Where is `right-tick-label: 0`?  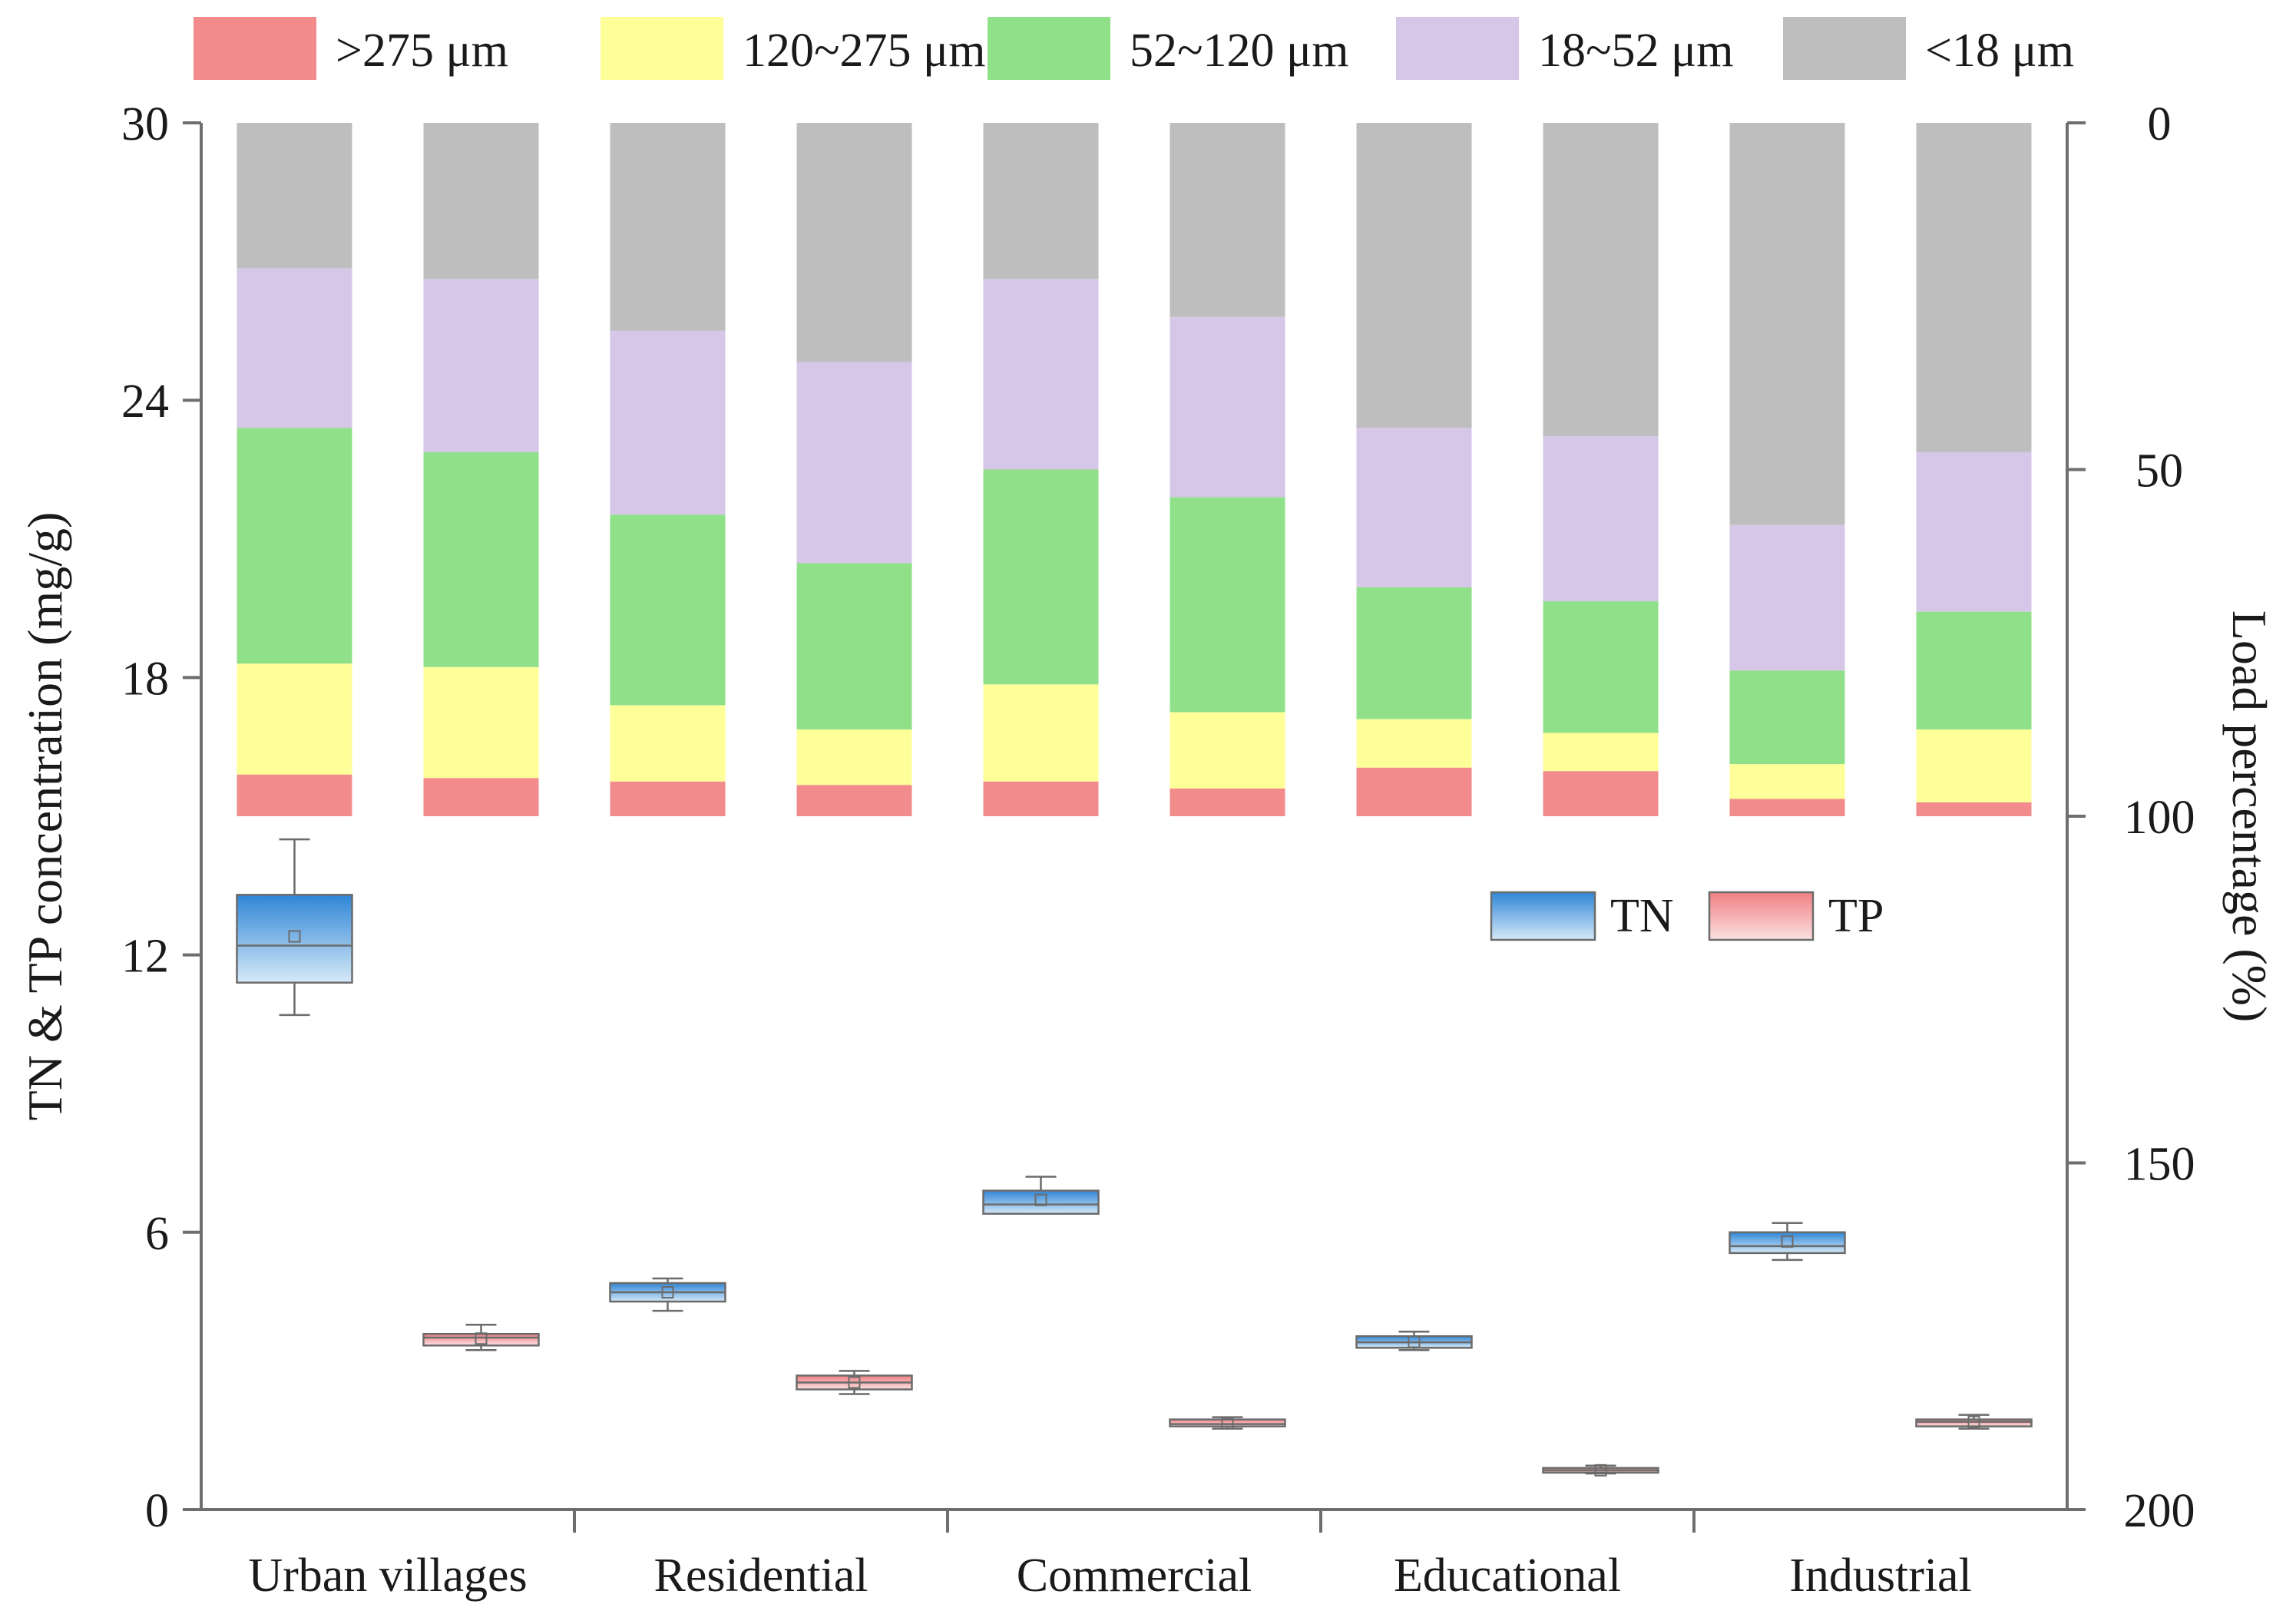
right-tick-label: 0 is located at coordinates (2160, 124).